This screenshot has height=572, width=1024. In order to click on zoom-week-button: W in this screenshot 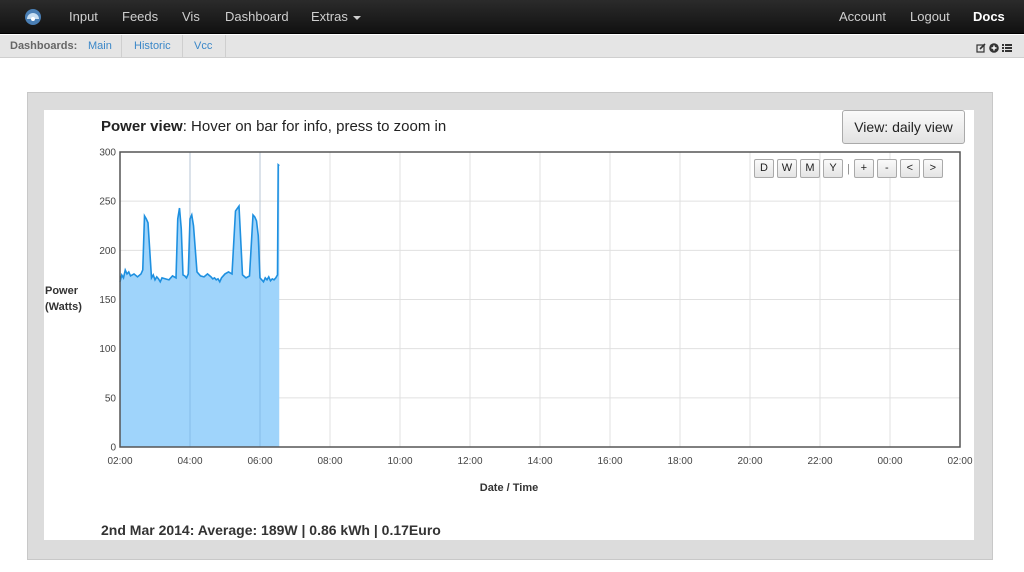, I will do `click(787, 168)`.